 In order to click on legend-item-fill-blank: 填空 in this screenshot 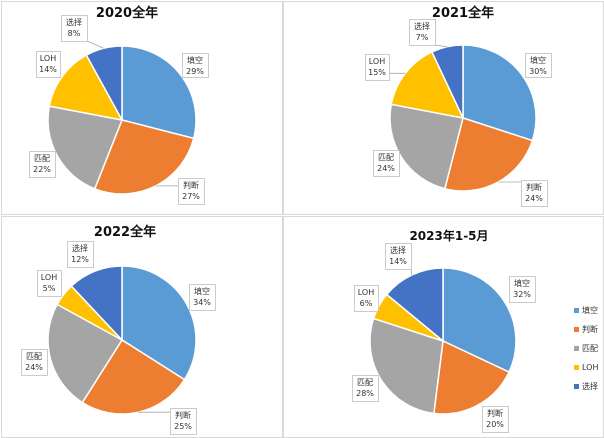, I will do `click(586, 310)`.